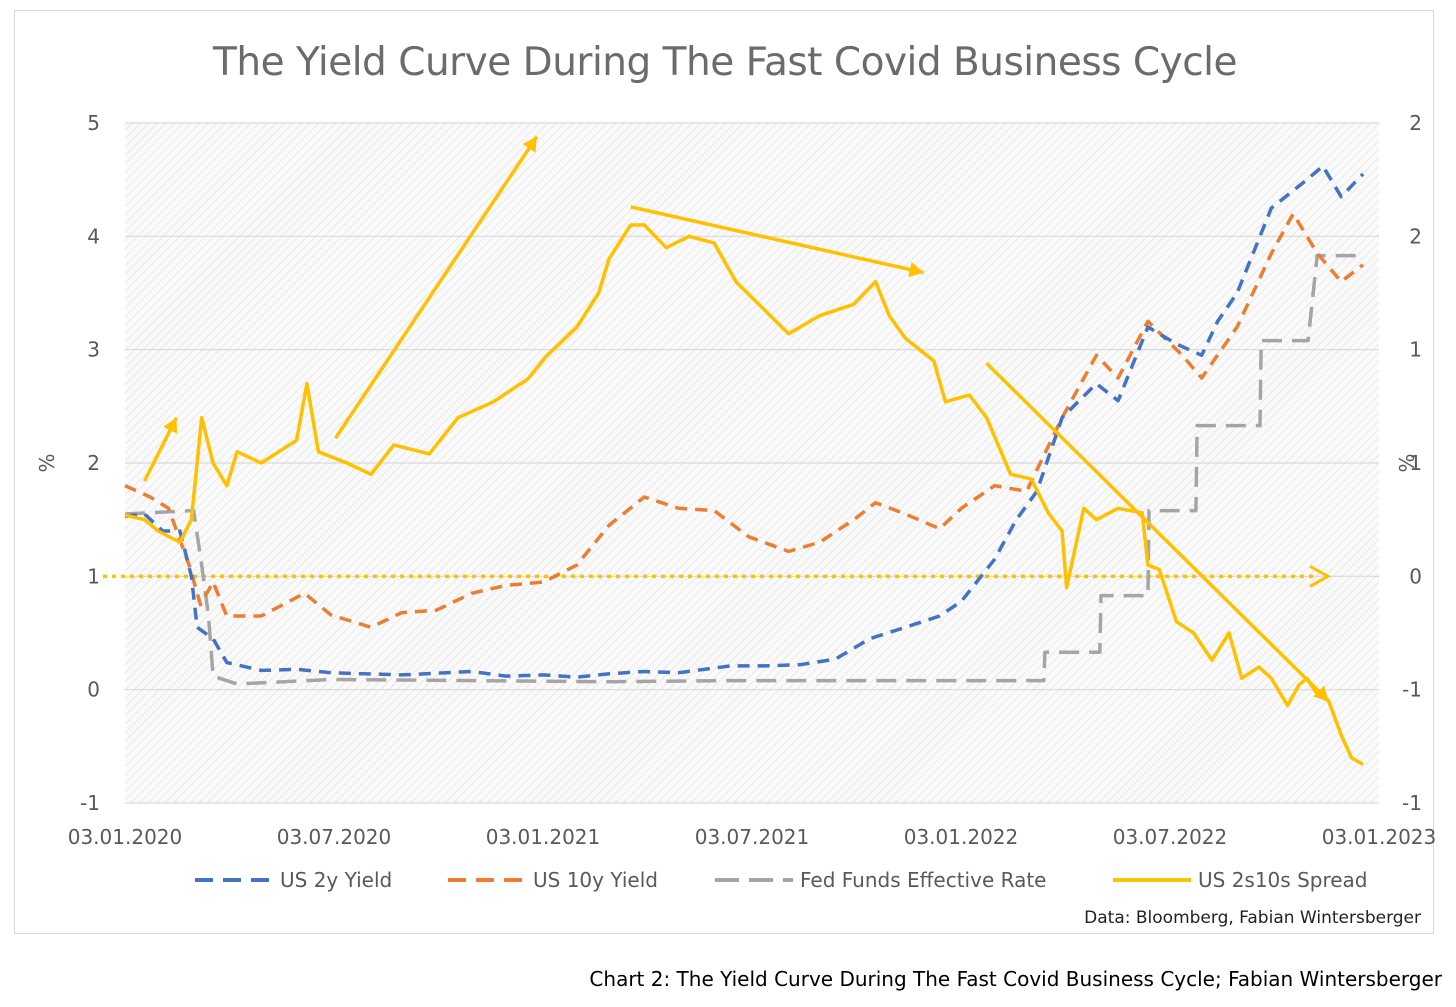 The width and height of the screenshot is (1456, 1007). What do you see at coordinates (1252, 918) in the screenshot?
I see `source-note: Data: Bloomberg, Fabian Wintersberger` at bounding box center [1252, 918].